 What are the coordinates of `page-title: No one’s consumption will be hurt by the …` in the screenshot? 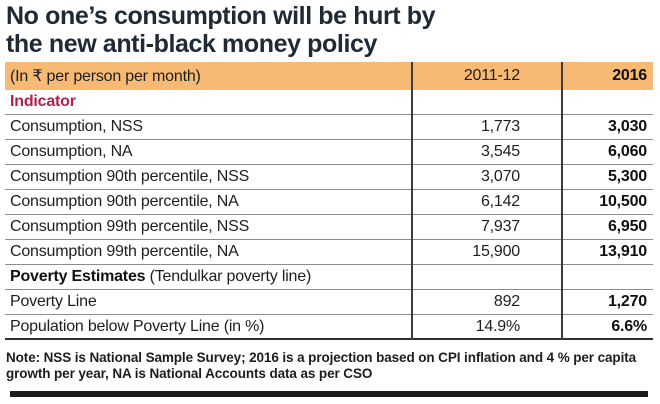 It's located at (333, 30).